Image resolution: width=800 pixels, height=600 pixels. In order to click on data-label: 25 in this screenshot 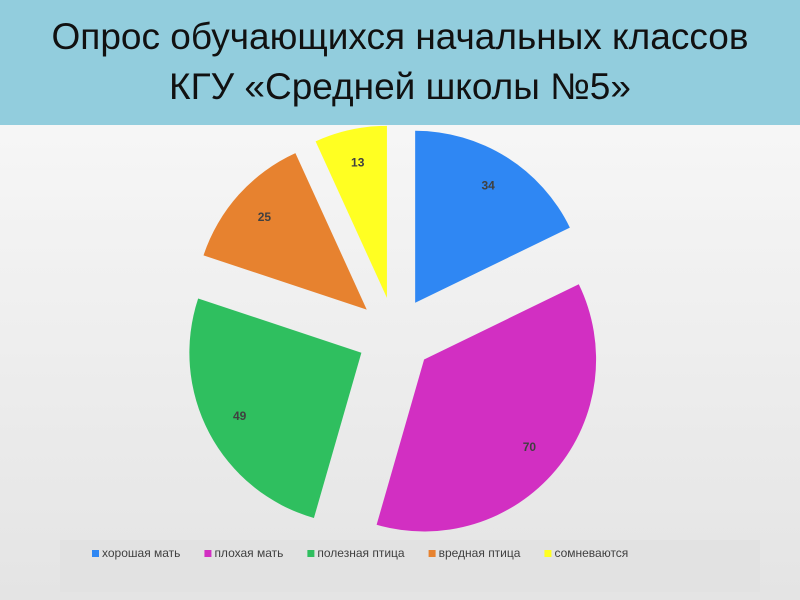, I will do `click(265, 217)`.